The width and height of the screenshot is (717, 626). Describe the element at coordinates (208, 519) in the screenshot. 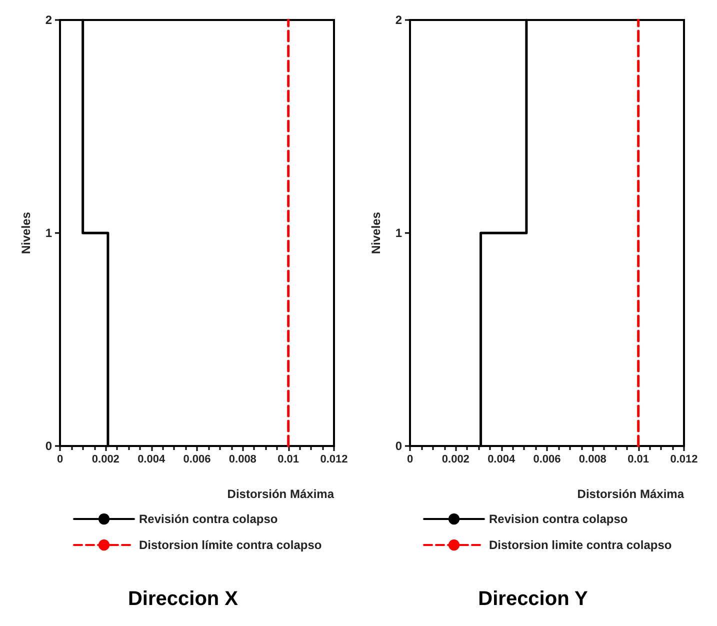

I see `legend-label: Revisión contra colapso` at that location.